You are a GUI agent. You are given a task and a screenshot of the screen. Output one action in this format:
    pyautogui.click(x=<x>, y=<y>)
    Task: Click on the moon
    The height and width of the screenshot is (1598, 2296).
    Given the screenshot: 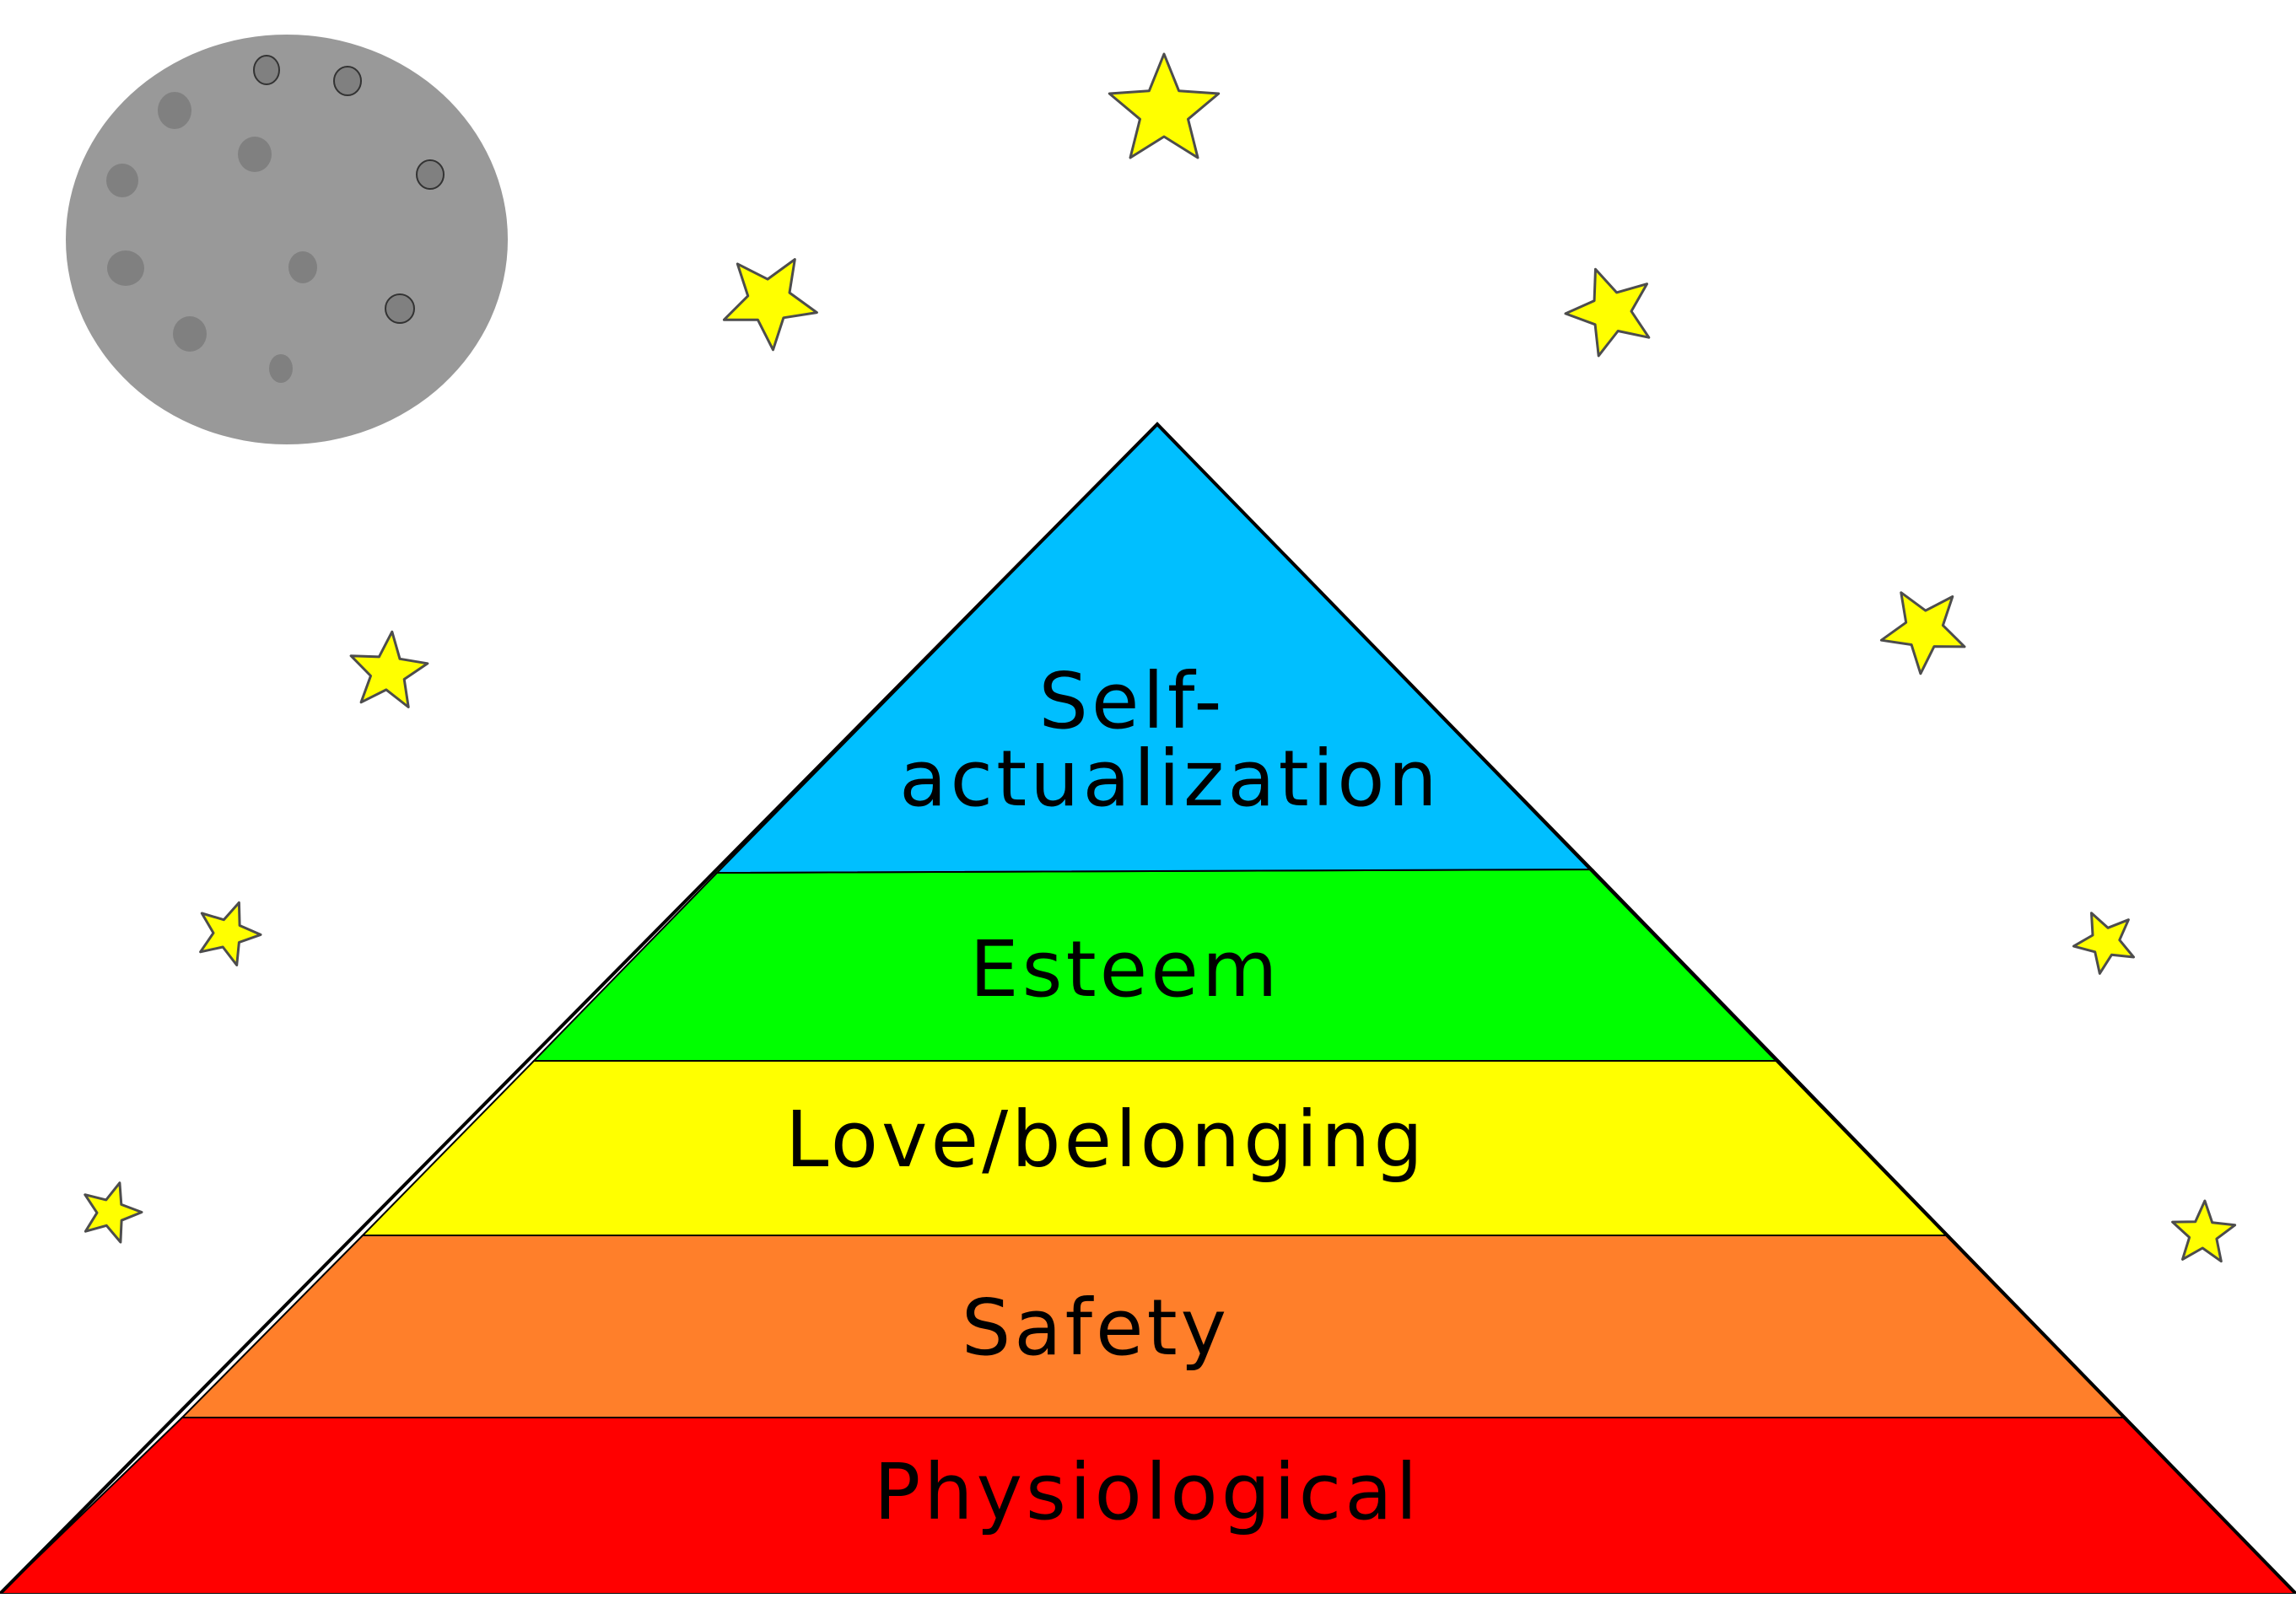 What is the action you would take?
    pyautogui.click(x=287, y=240)
    